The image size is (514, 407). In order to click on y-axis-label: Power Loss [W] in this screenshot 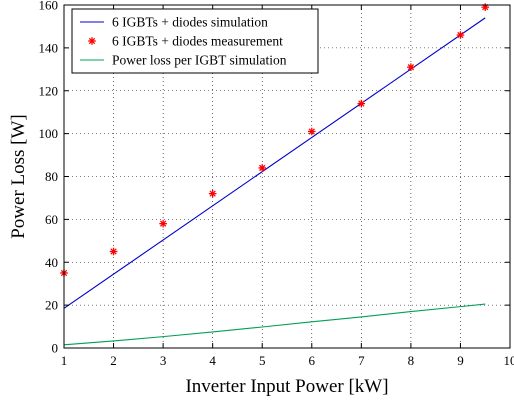, I will do `click(18, 176)`.